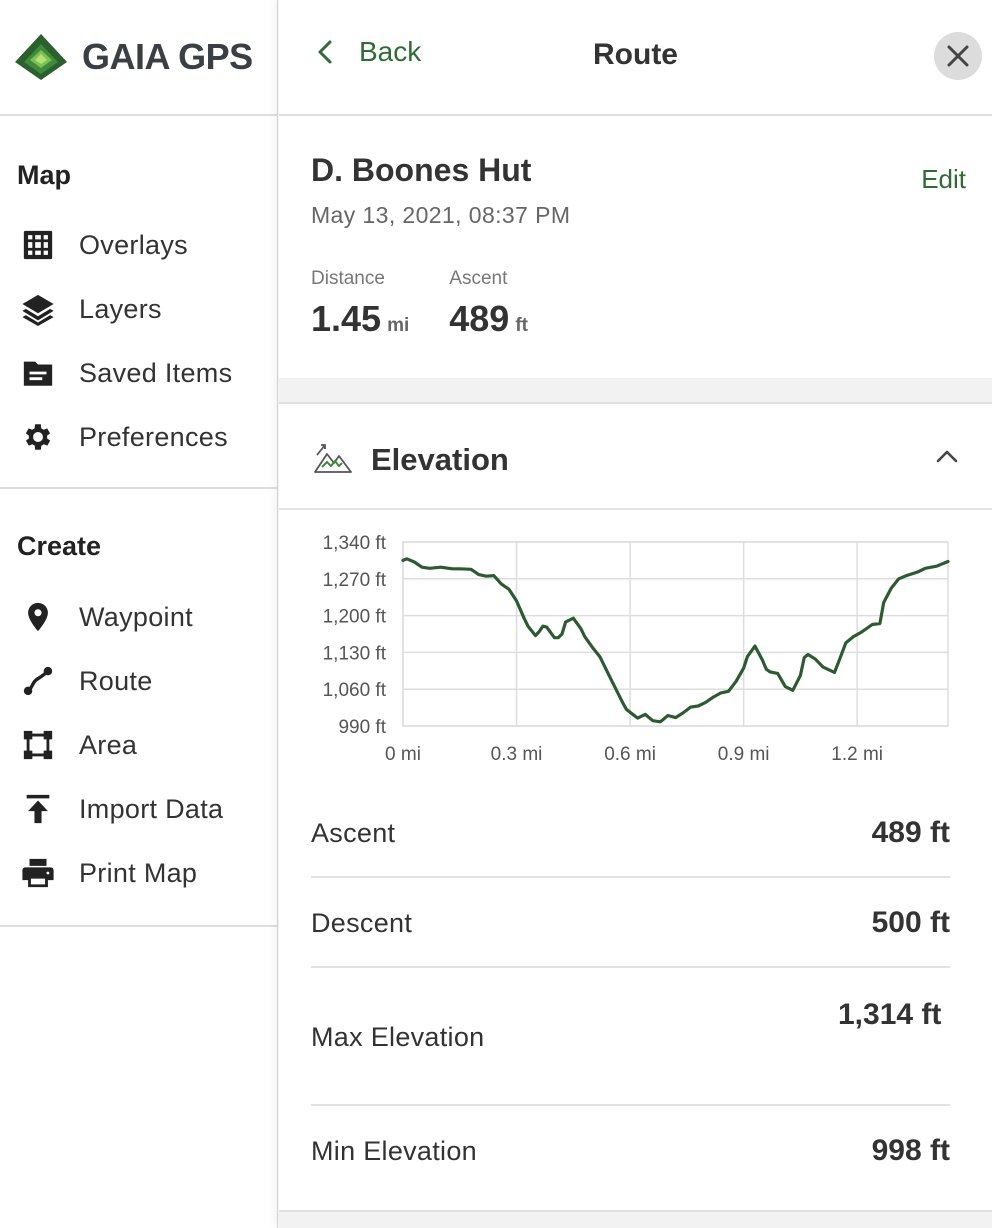  I want to click on y-tick-label: 1,270 ft, so click(355, 580).